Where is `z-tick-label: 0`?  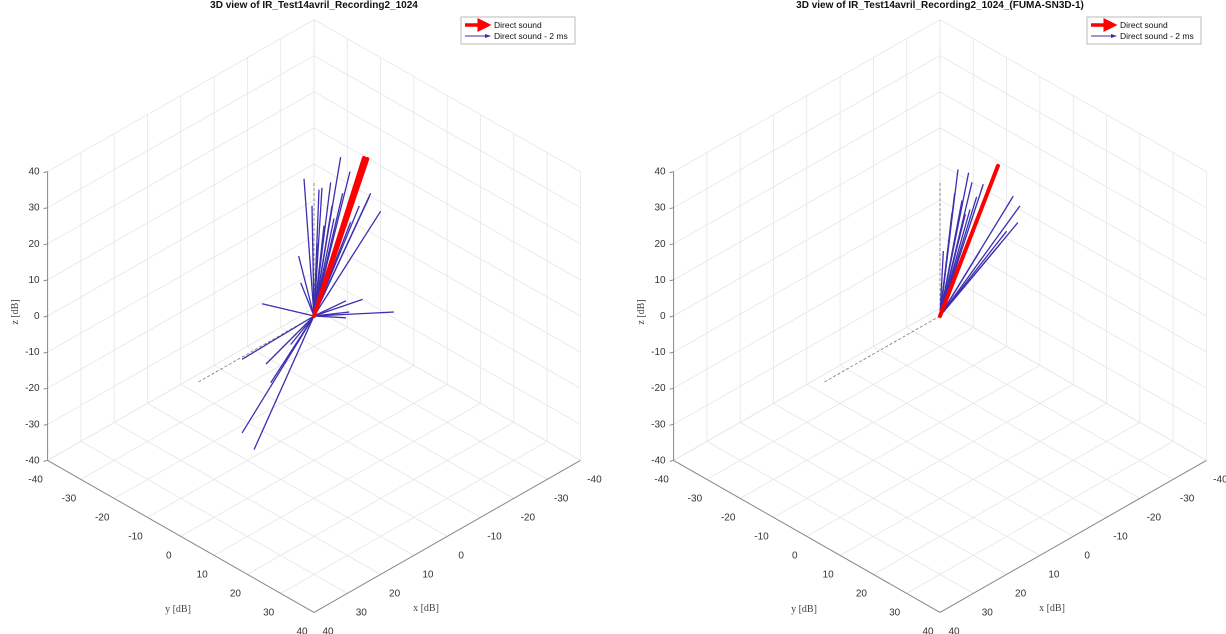
z-tick-label: 0 is located at coordinates (663, 316).